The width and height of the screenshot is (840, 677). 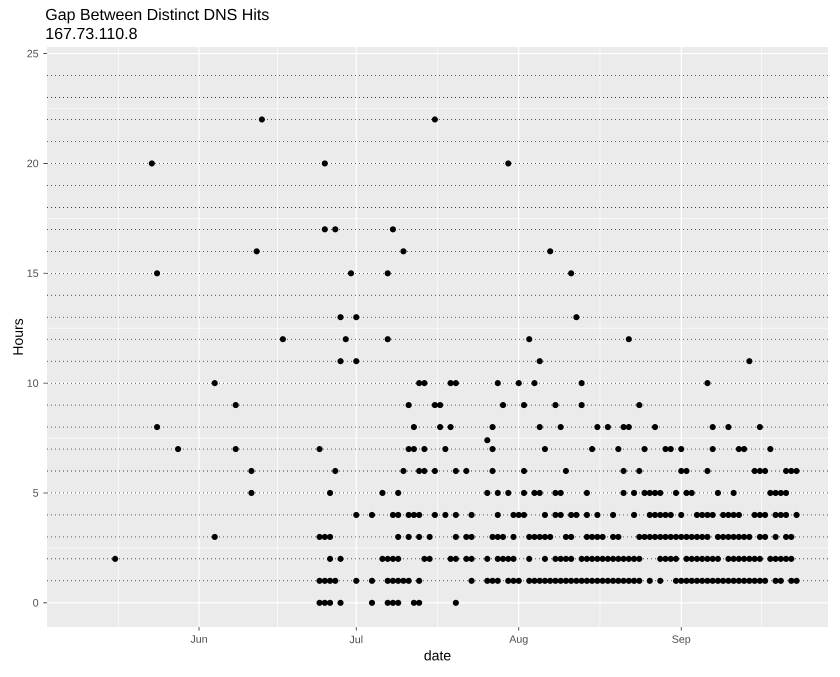 I want to click on y-tick-label: 5, so click(x=35, y=493).